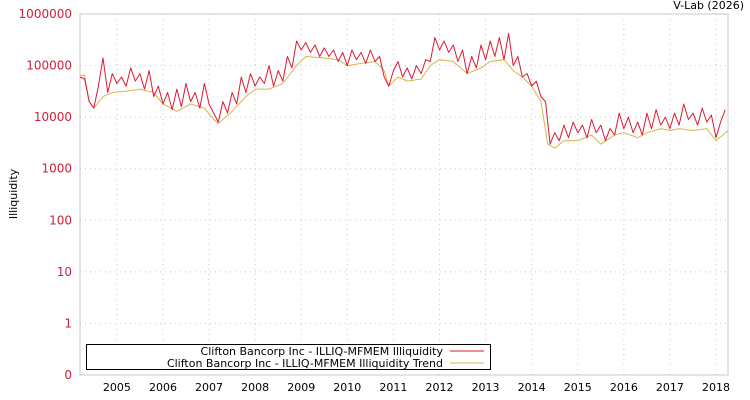 This screenshot has width=750, height=400. Describe the element at coordinates (13, 193) in the screenshot. I see `y-axis-label: Illiquidity` at that location.